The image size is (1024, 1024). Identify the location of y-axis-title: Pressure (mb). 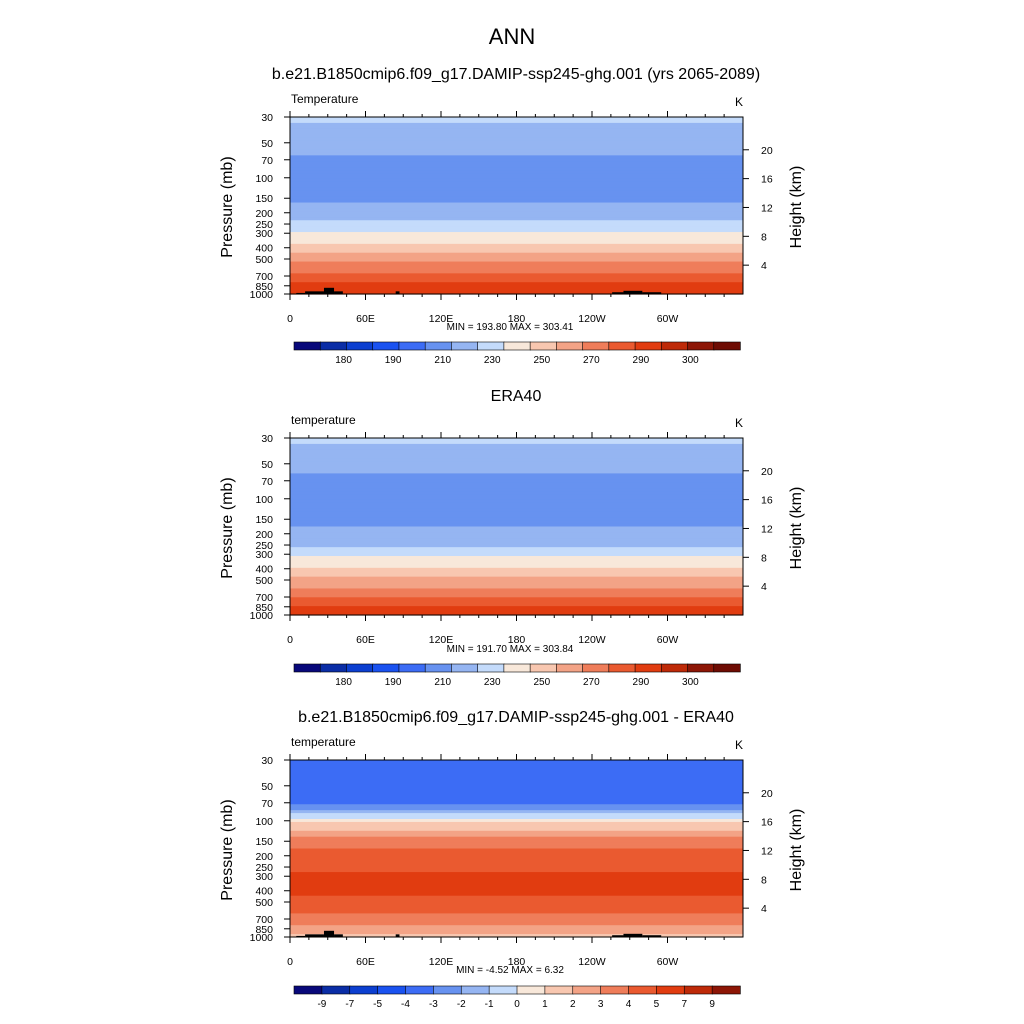
(227, 527).